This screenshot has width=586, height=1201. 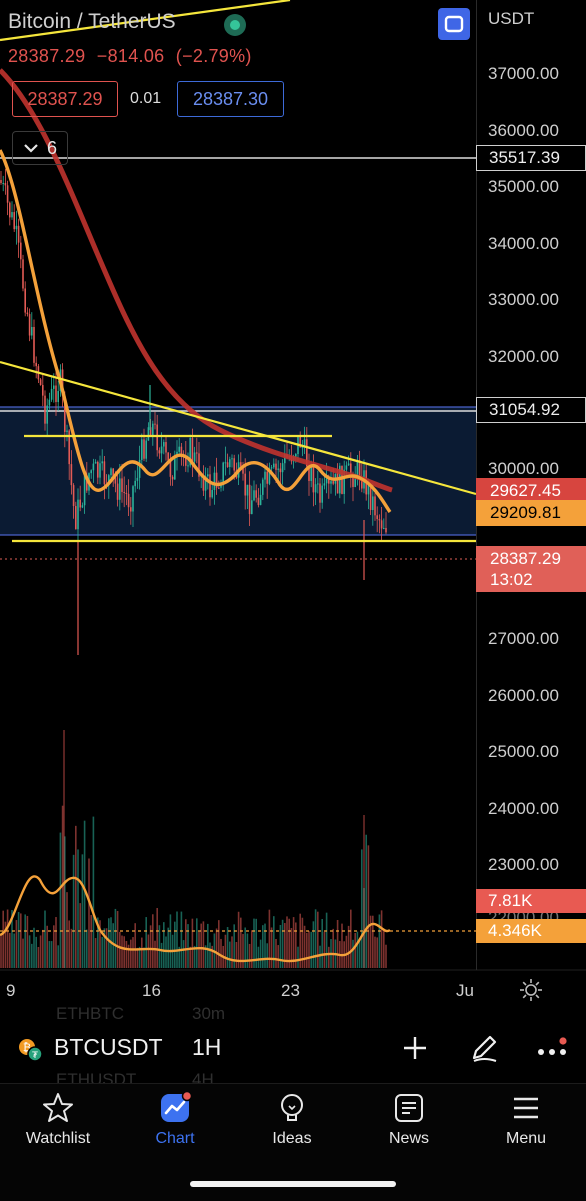 I want to click on market-open-indicator, so click(x=235, y=25).